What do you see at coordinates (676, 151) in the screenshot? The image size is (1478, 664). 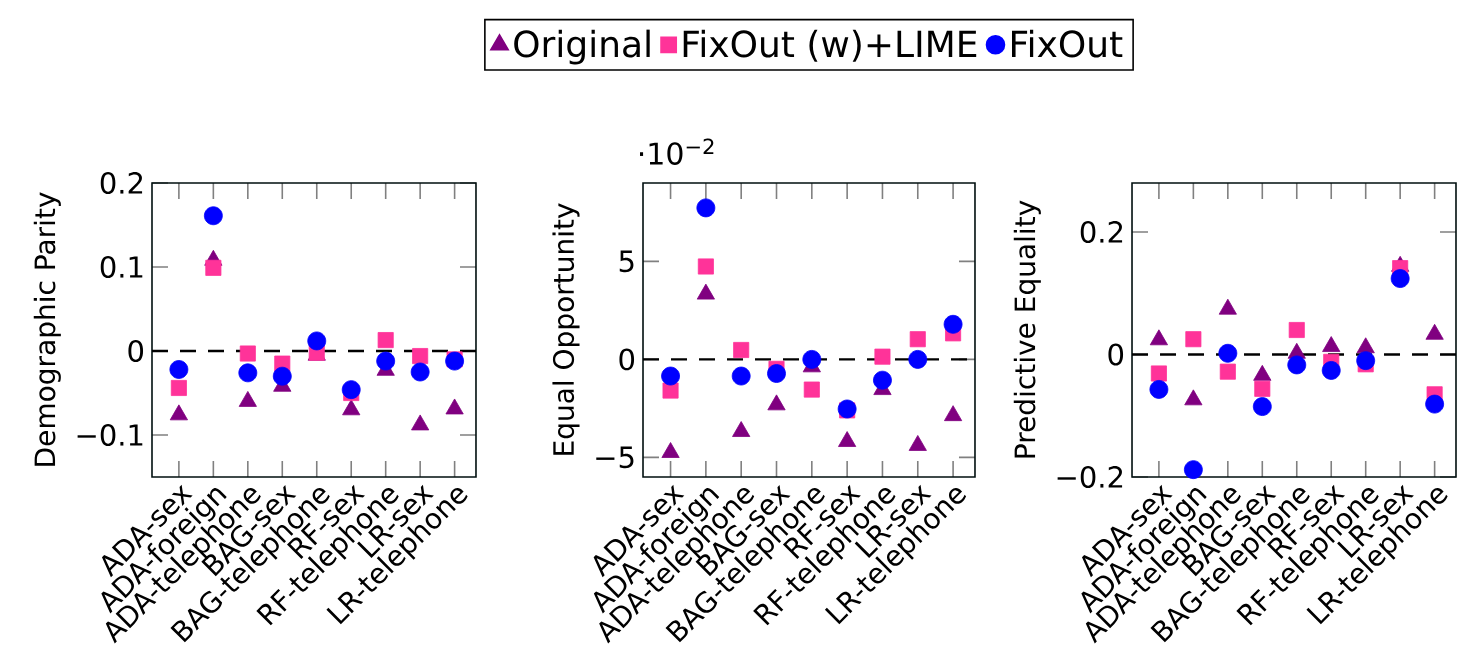 I see `text: ·10$^{−2}$` at bounding box center [676, 151].